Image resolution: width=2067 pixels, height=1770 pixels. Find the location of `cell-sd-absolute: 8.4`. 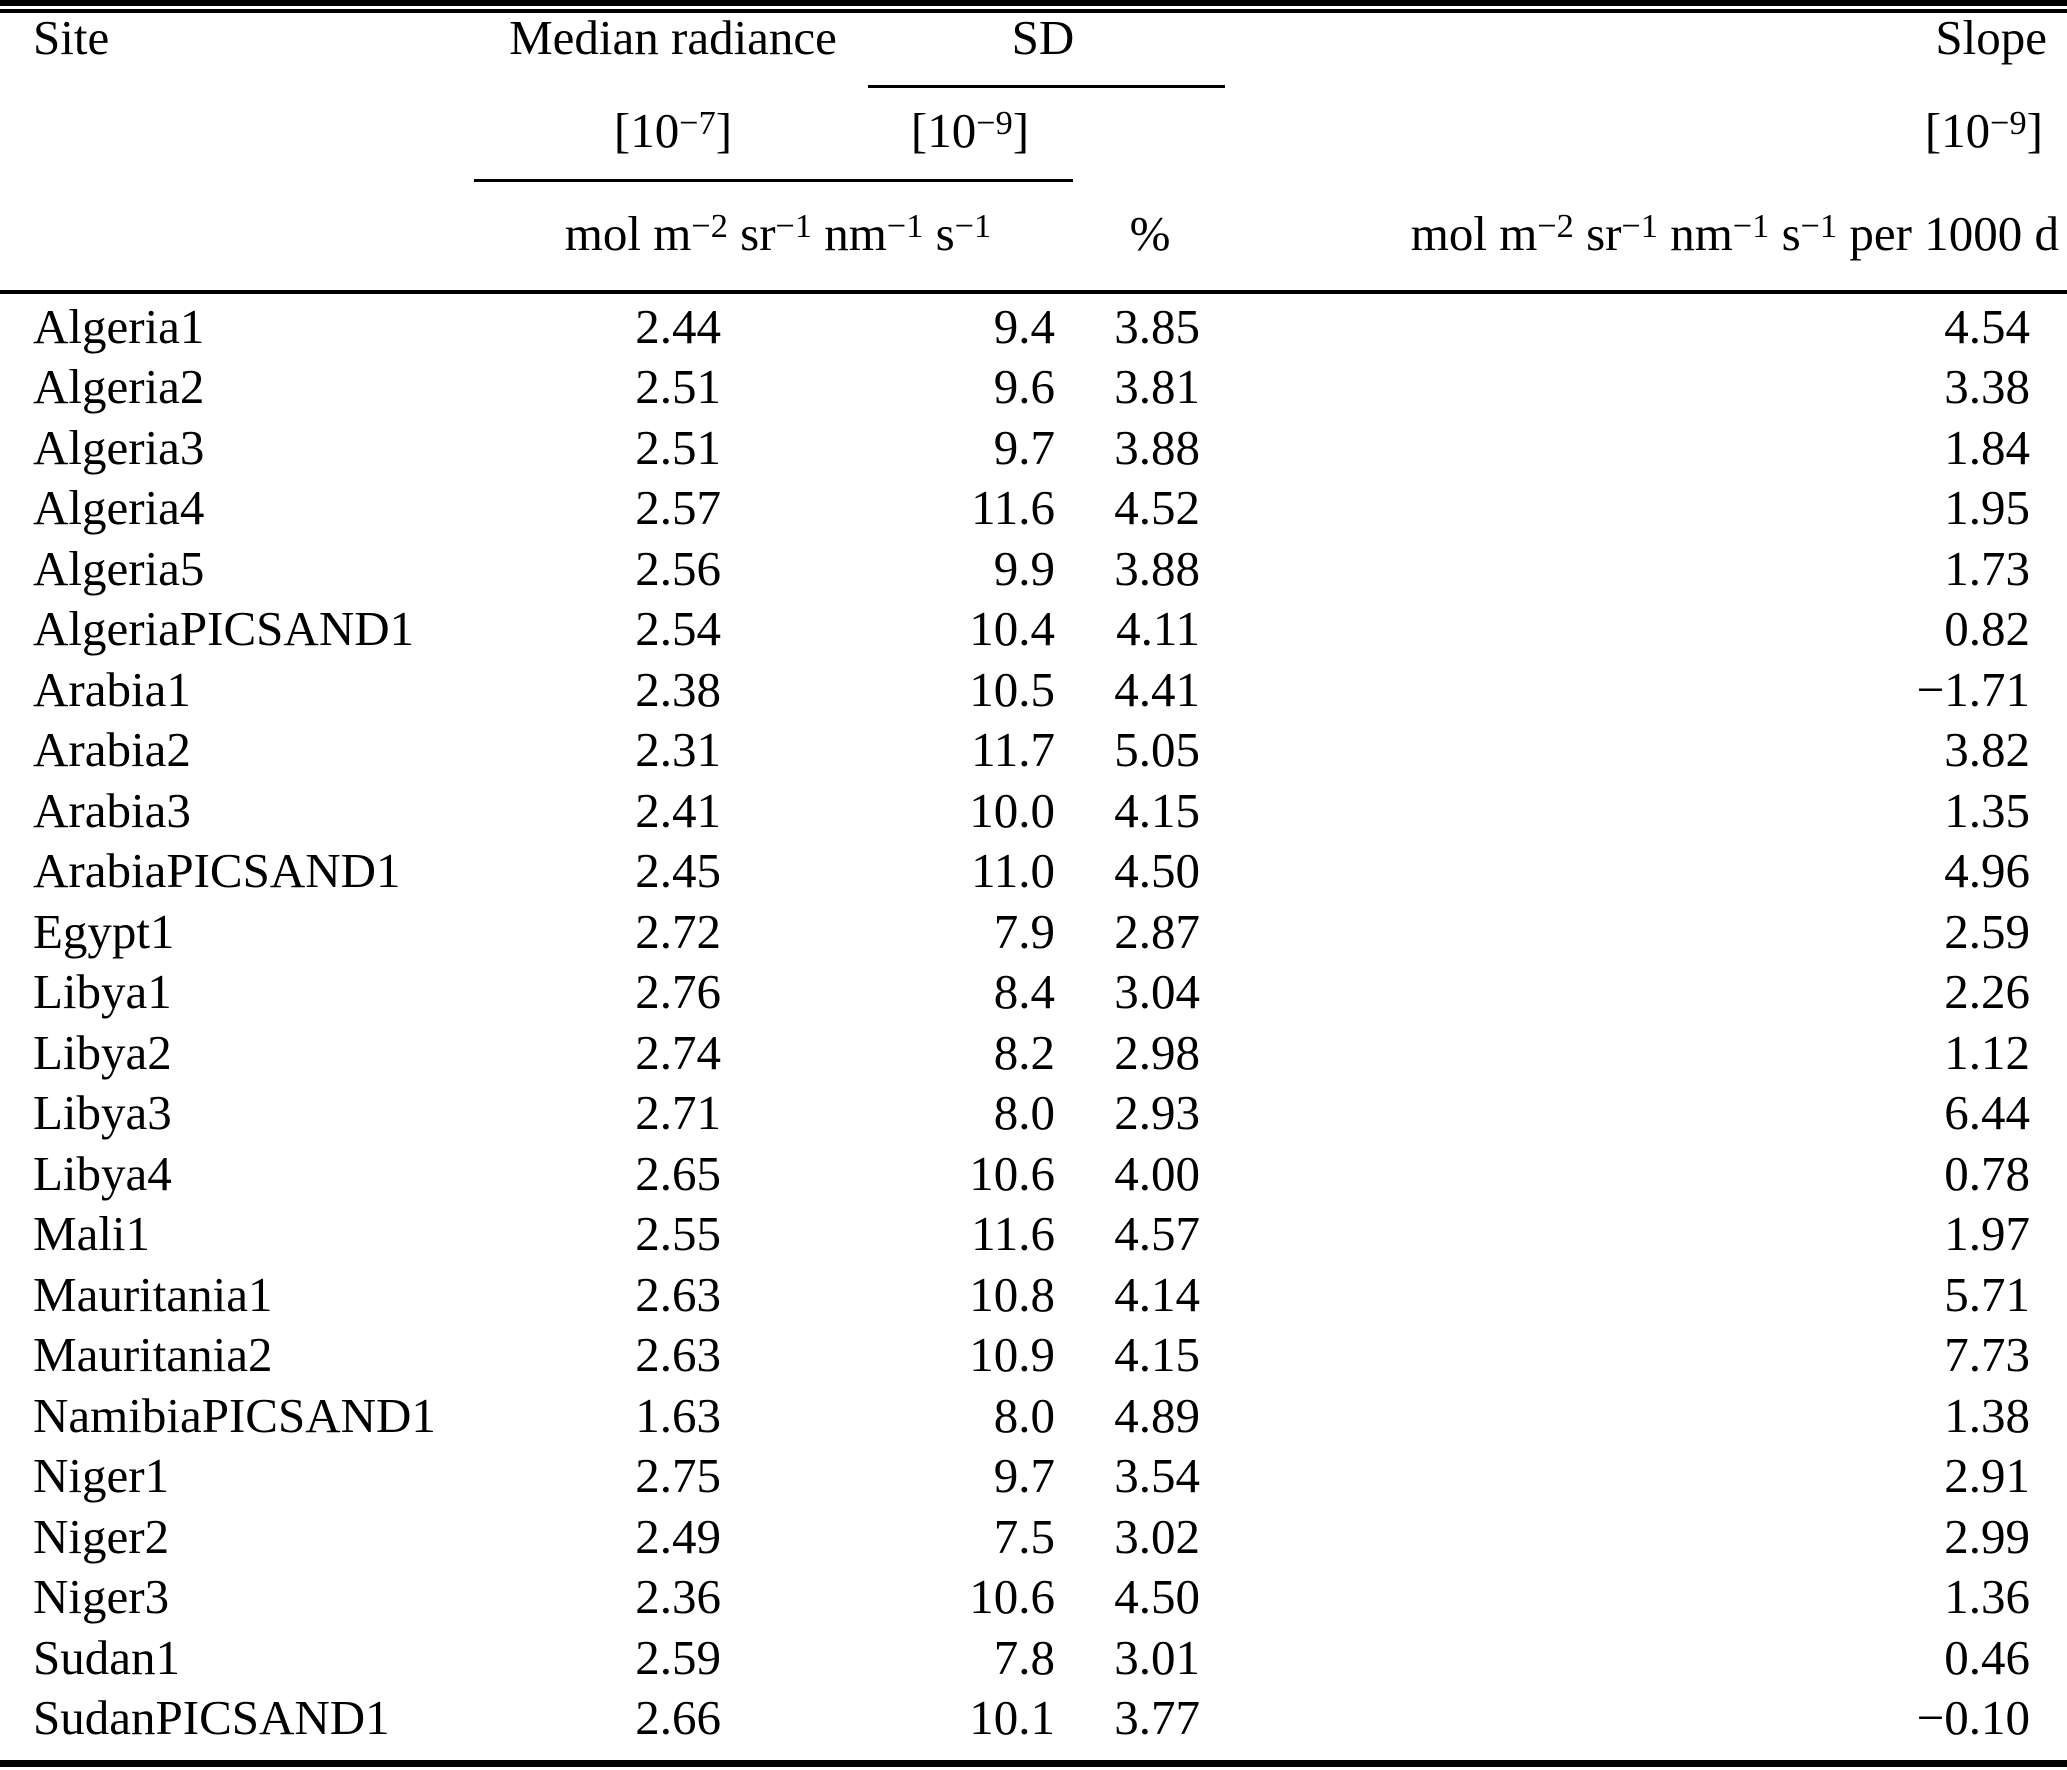

cell-sd-absolute: 8.4 is located at coordinates (1024, 992).